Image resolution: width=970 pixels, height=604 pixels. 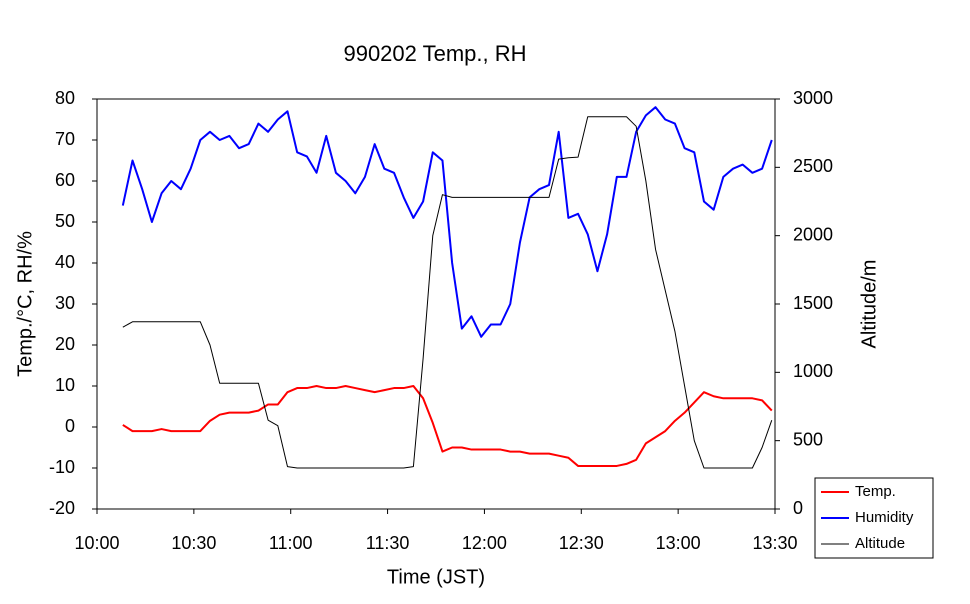 I want to click on y-tick-label: -20, so click(x=62, y=508).